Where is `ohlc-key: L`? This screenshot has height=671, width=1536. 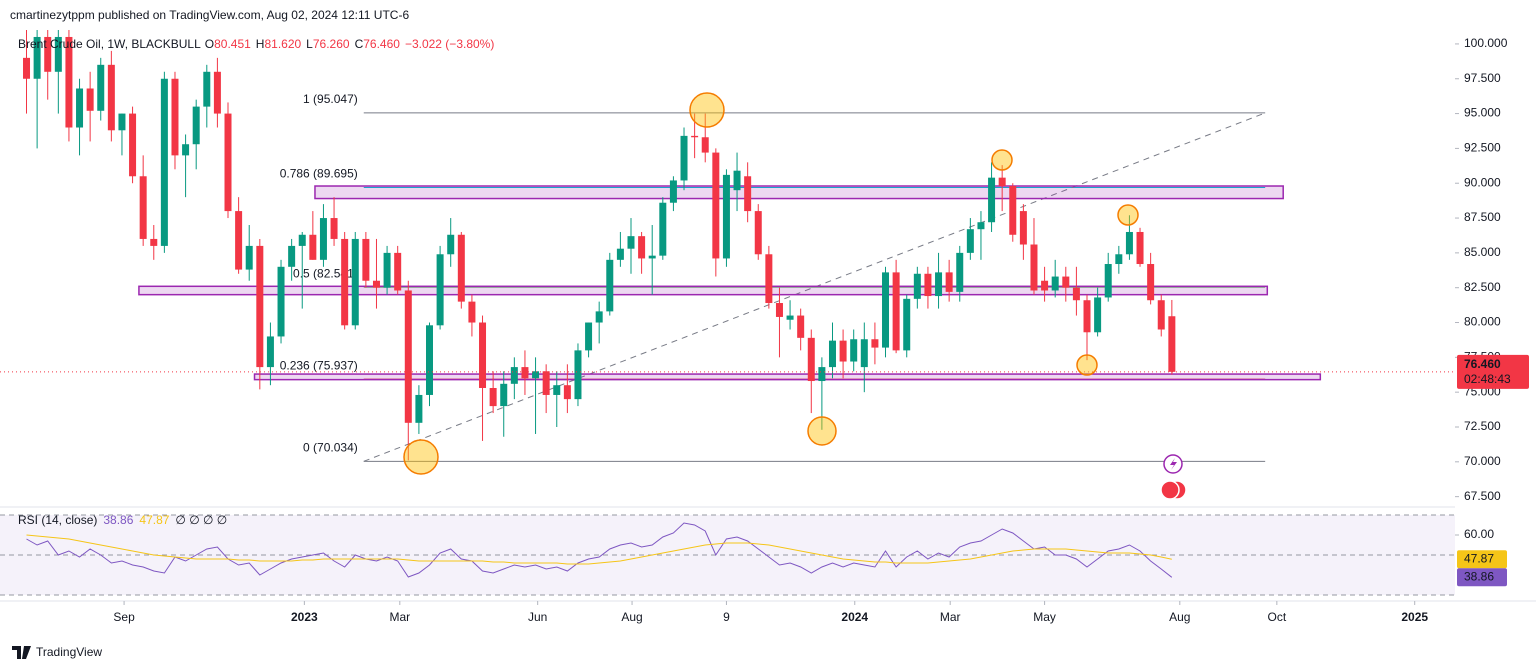
ohlc-key: L is located at coordinates (309, 44).